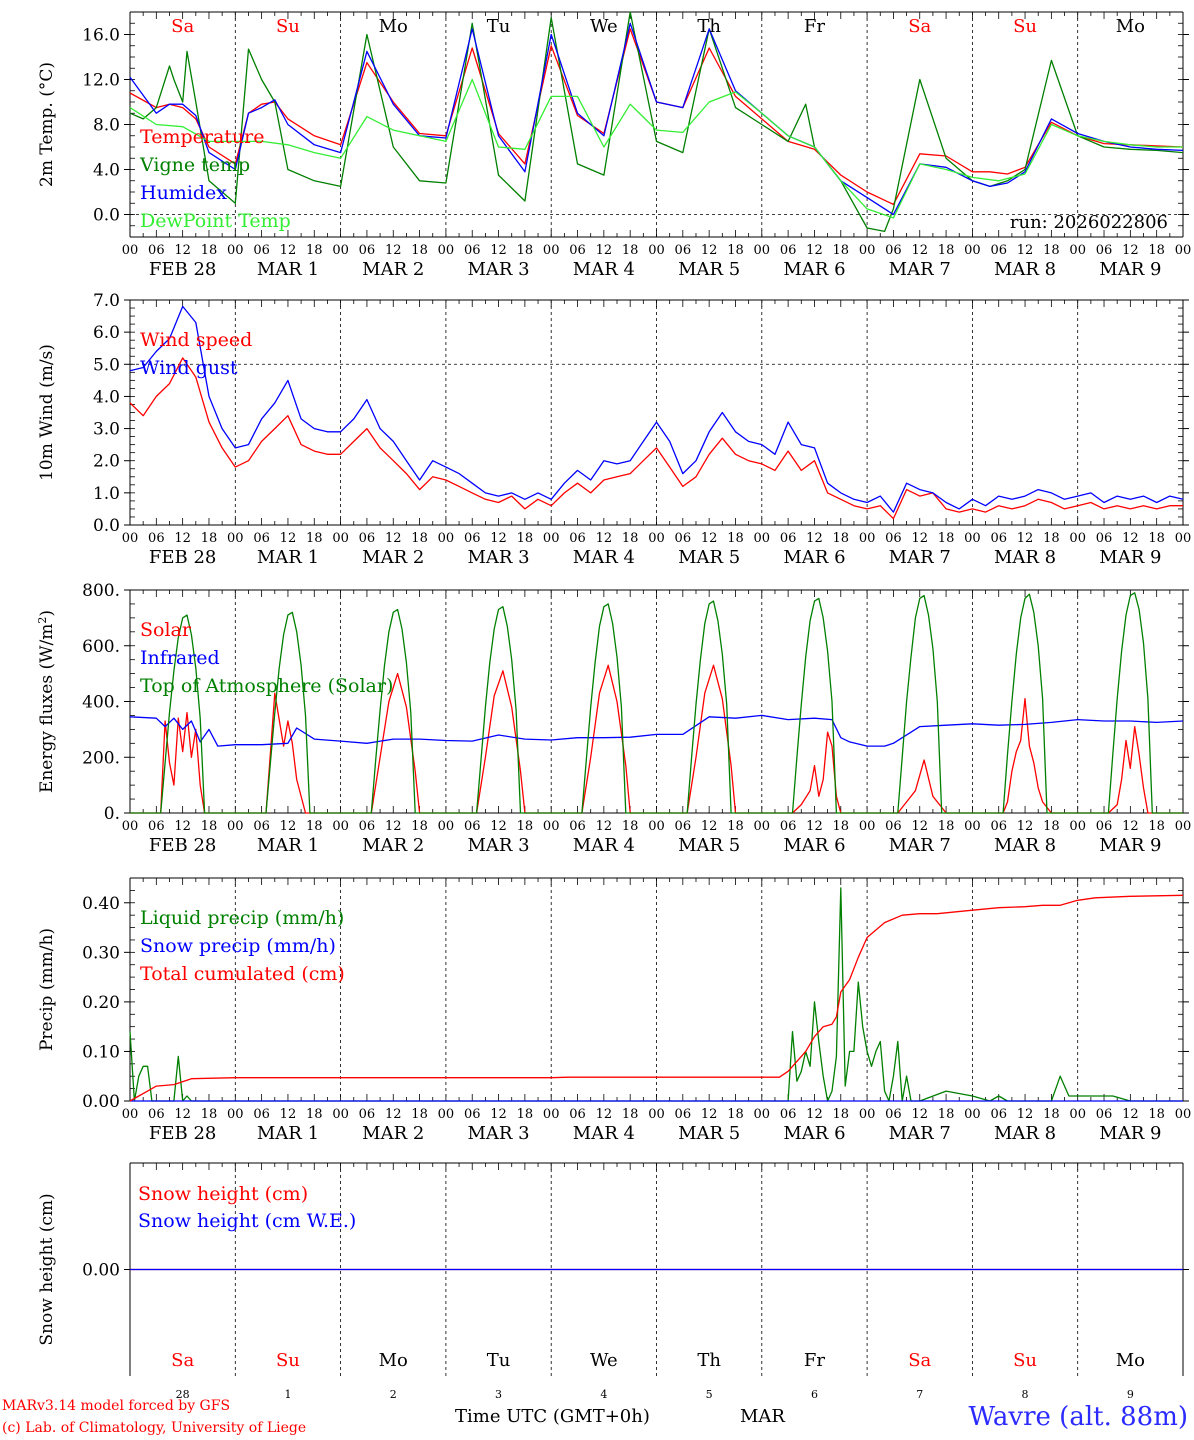 The width and height of the screenshot is (1194, 1440). What do you see at coordinates (189, 368) in the screenshot?
I see `legend-entry: Wind gust` at bounding box center [189, 368].